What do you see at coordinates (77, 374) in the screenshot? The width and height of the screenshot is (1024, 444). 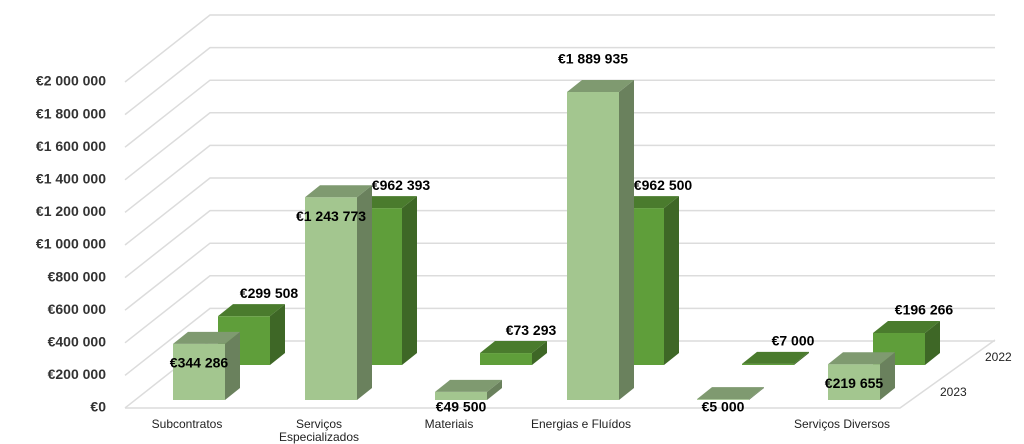 I see `y-tick-label: €200 000` at bounding box center [77, 374].